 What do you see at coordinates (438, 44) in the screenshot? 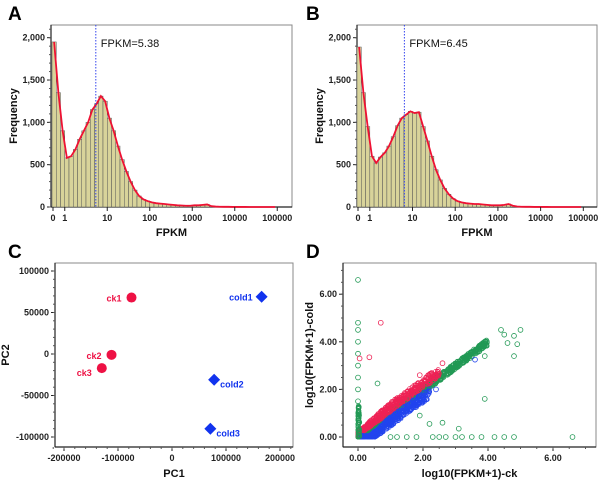
I see `median-annotation: FPKM=6.45` at bounding box center [438, 44].